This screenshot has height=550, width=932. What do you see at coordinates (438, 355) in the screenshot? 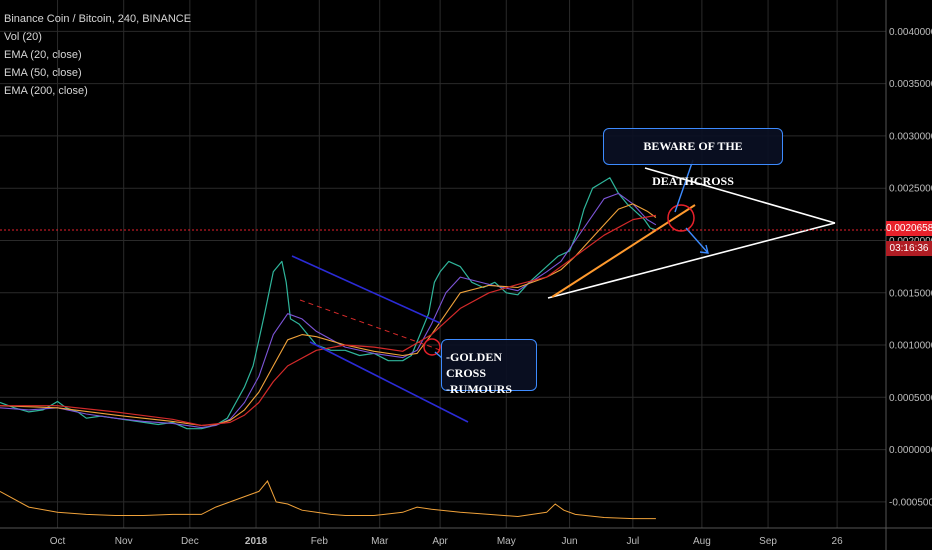
I see `golden-cross-callout-arrow` at bounding box center [438, 355].